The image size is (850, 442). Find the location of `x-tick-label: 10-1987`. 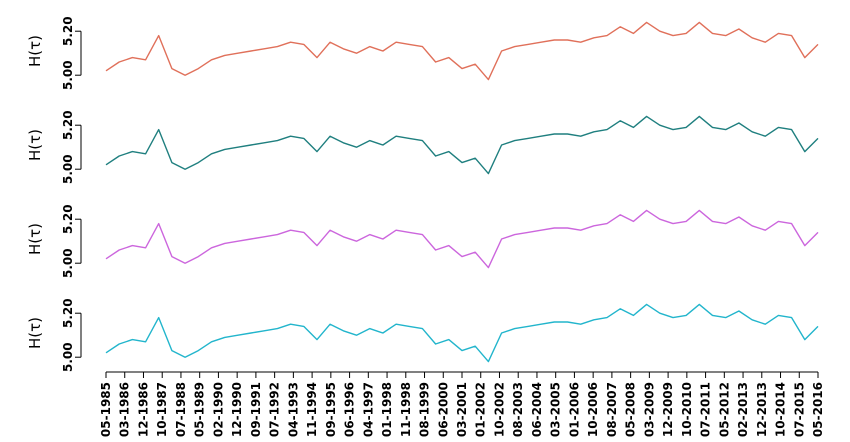

x-tick-label: 10-1987 is located at coordinates (162, 409).